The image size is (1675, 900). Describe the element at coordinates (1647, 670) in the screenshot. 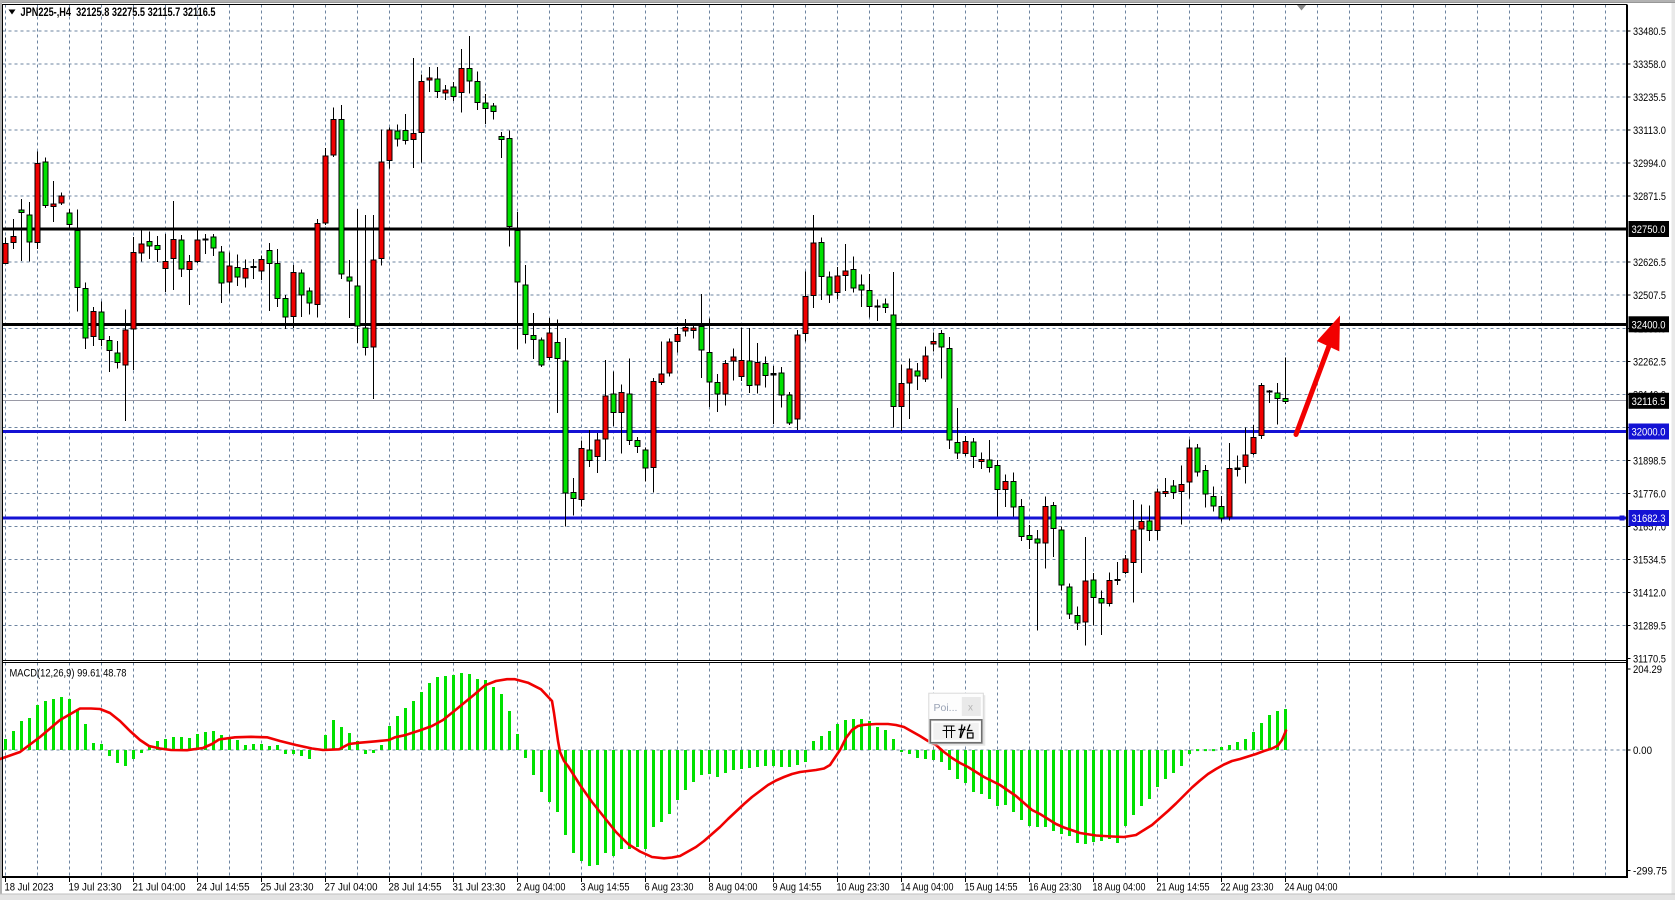

I see `svg-text: 204.29` at that location.